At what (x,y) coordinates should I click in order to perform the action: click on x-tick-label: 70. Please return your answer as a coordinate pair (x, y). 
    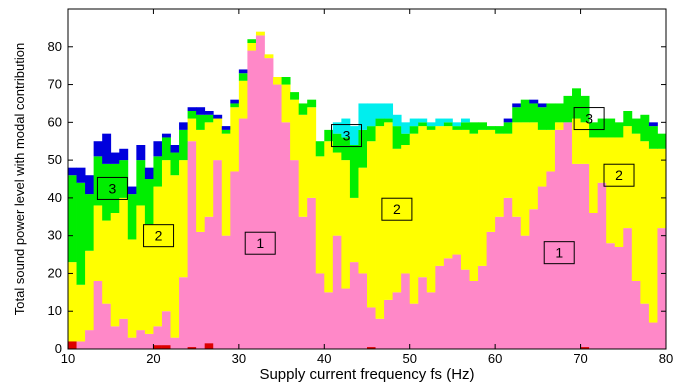
    Looking at the image, I should click on (580, 358).